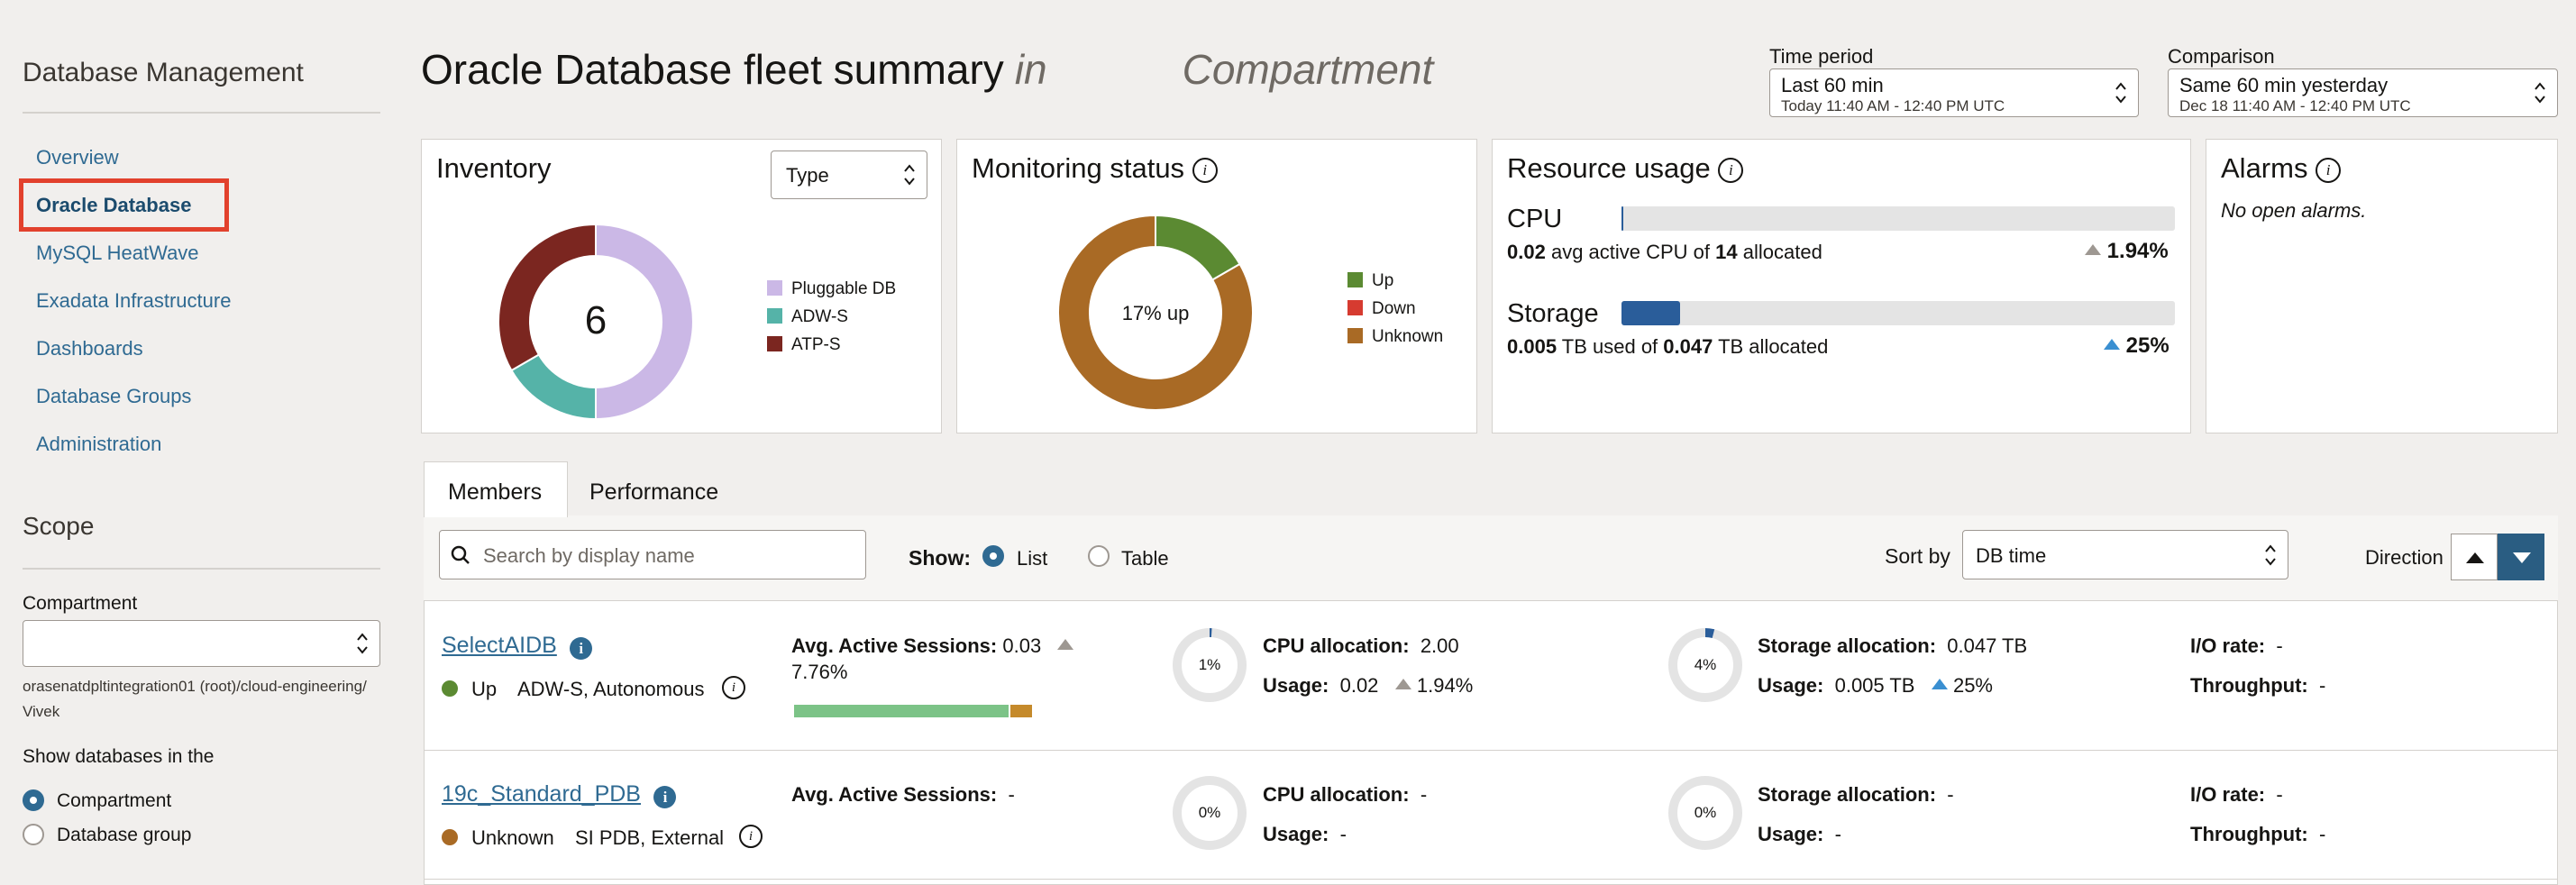 The height and width of the screenshot is (885, 2576). I want to click on comparison-value: Same 60 min yesterday, so click(2284, 85).